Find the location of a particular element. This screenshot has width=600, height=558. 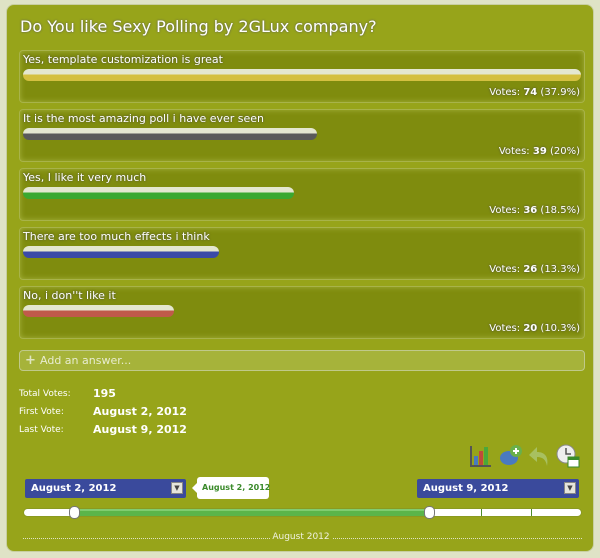

from-handle is located at coordinates (74, 512).